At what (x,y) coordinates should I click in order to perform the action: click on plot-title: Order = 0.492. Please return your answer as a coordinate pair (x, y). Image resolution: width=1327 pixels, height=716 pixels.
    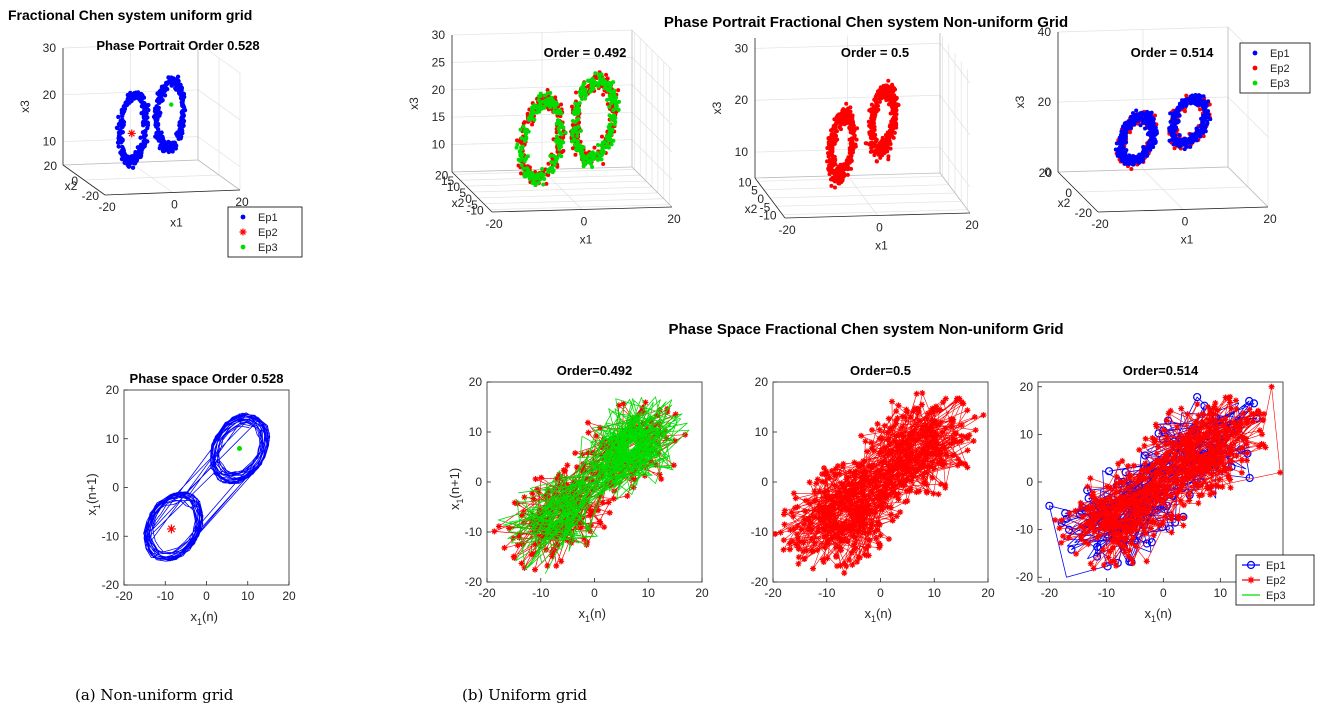
    Looking at the image, I should click on (585, 52).